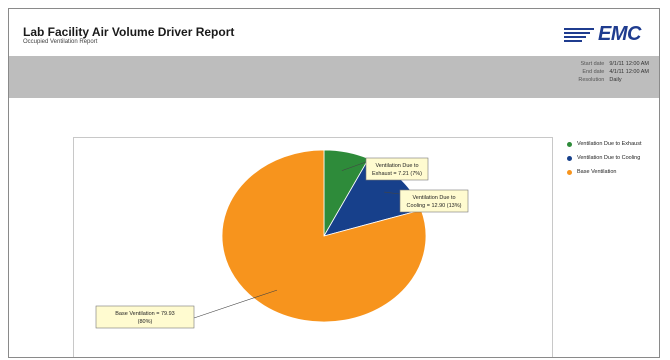 Image resolution: width=670 pixels, height=360 pixels. What do you see at coordinates (629, 72) in the screenshot?
I see `meta-end-value: 4/1/11 12:00 AM` at bounding box center [629, 72].